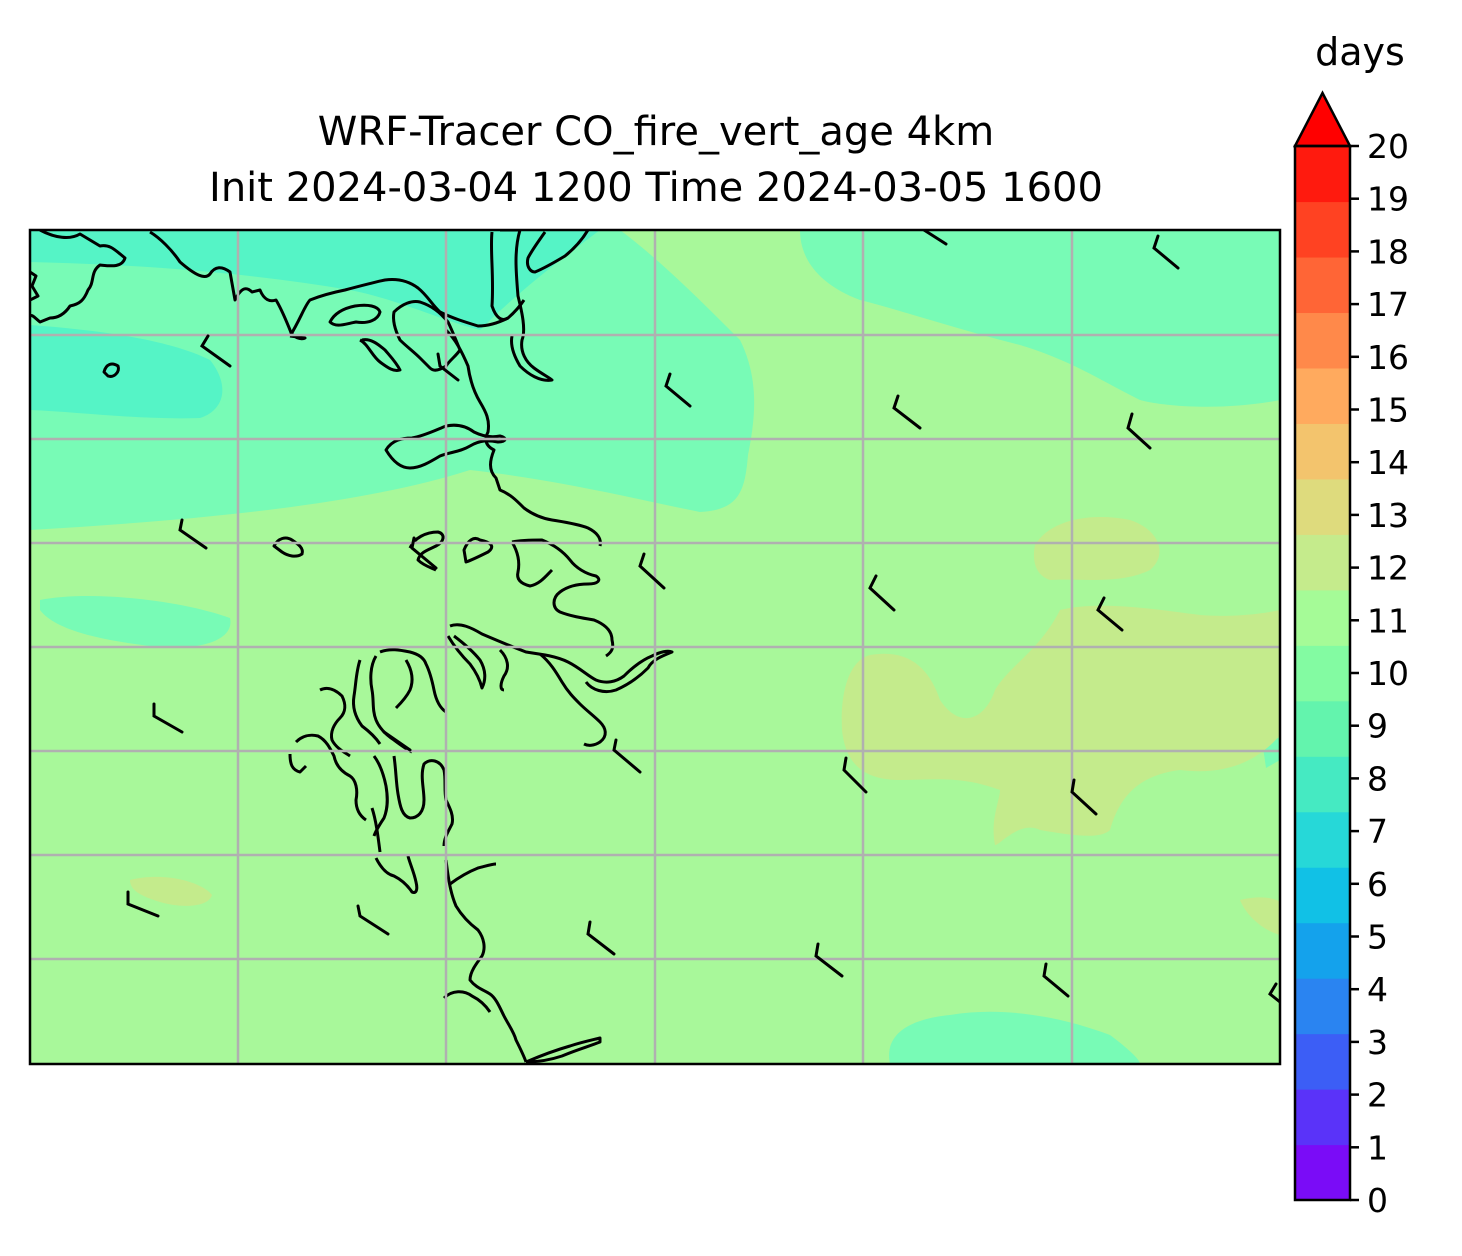  What do you see at coordinates (1377, 778) in the screenshot?
I see `colorbar-tick-label: 8` at bounding box center [1377, 778].